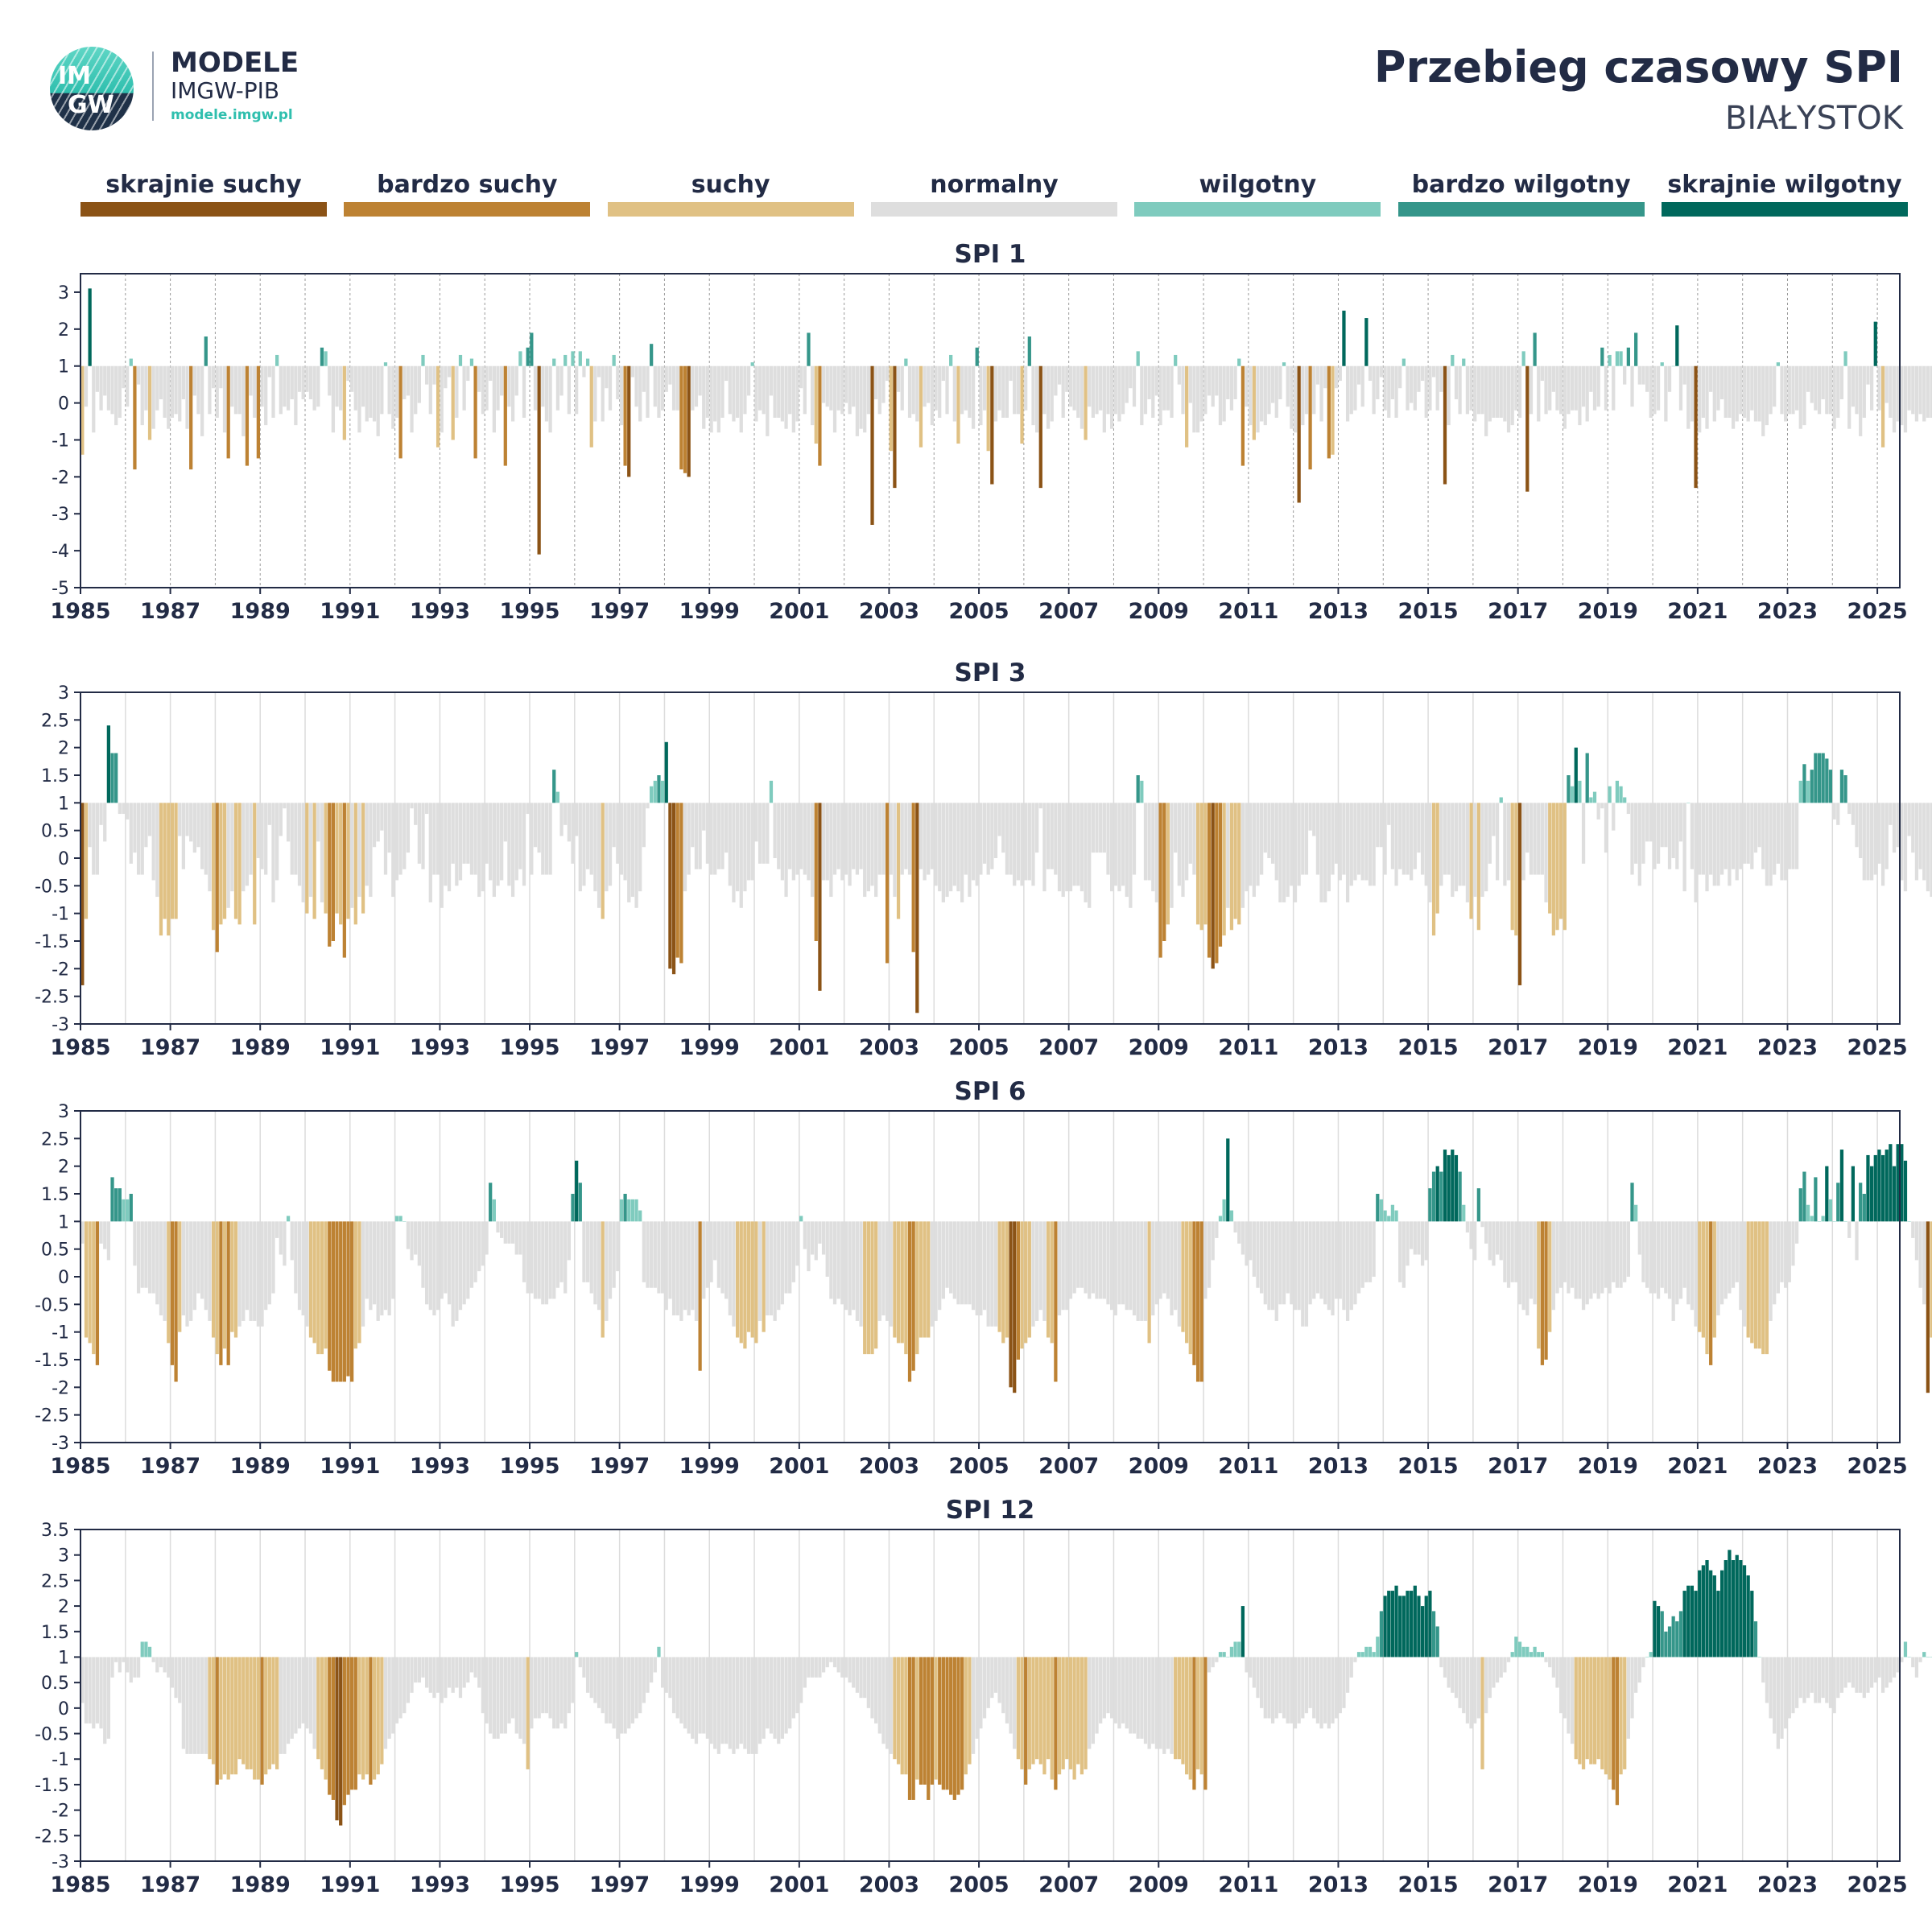  What do you see at coordinates (350, 1466) in the screenshot?
I see `x-tick-label: 1991` at bounding box center [350, 1466].